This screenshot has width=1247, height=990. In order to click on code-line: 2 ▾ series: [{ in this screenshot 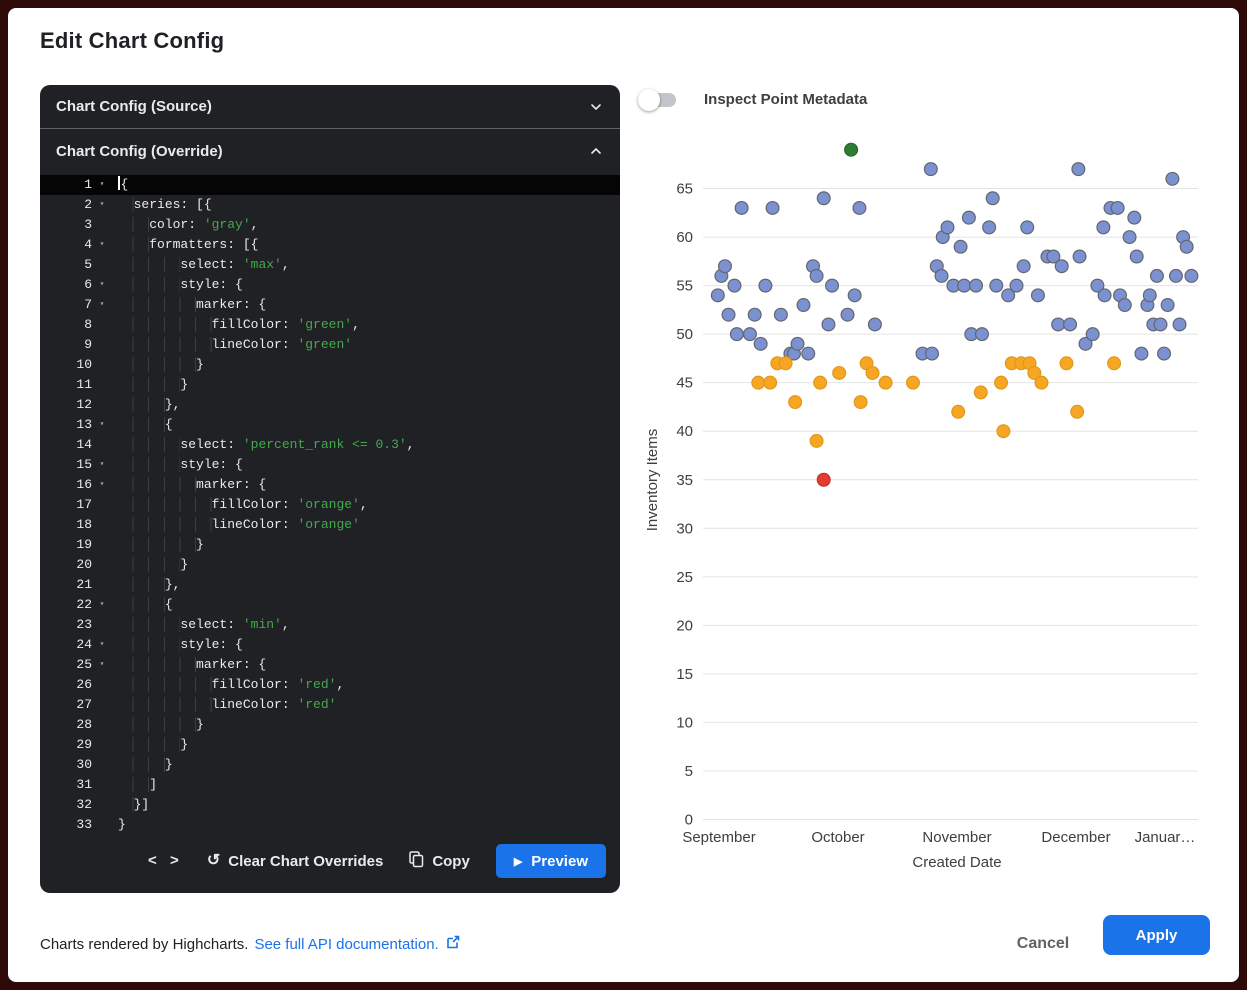, I will do `click(330, 205)`.